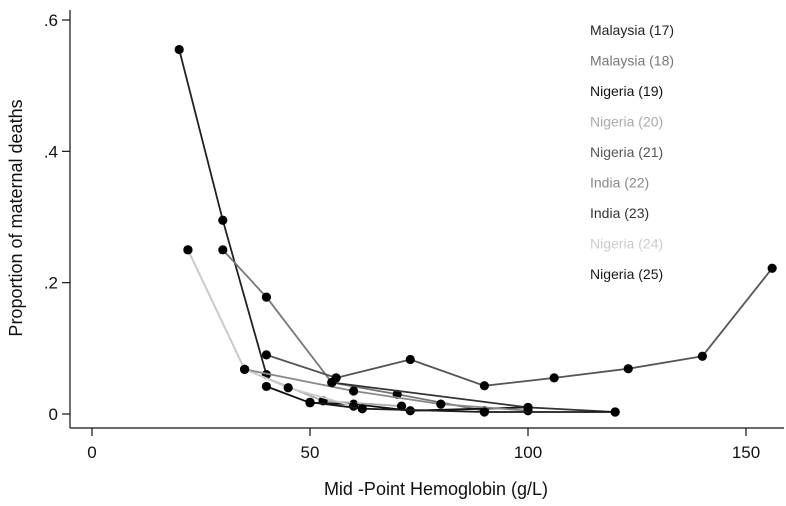 This screenshot has height=506, width=786. I want to click on x-tick-label: 100, so click(528, 452).